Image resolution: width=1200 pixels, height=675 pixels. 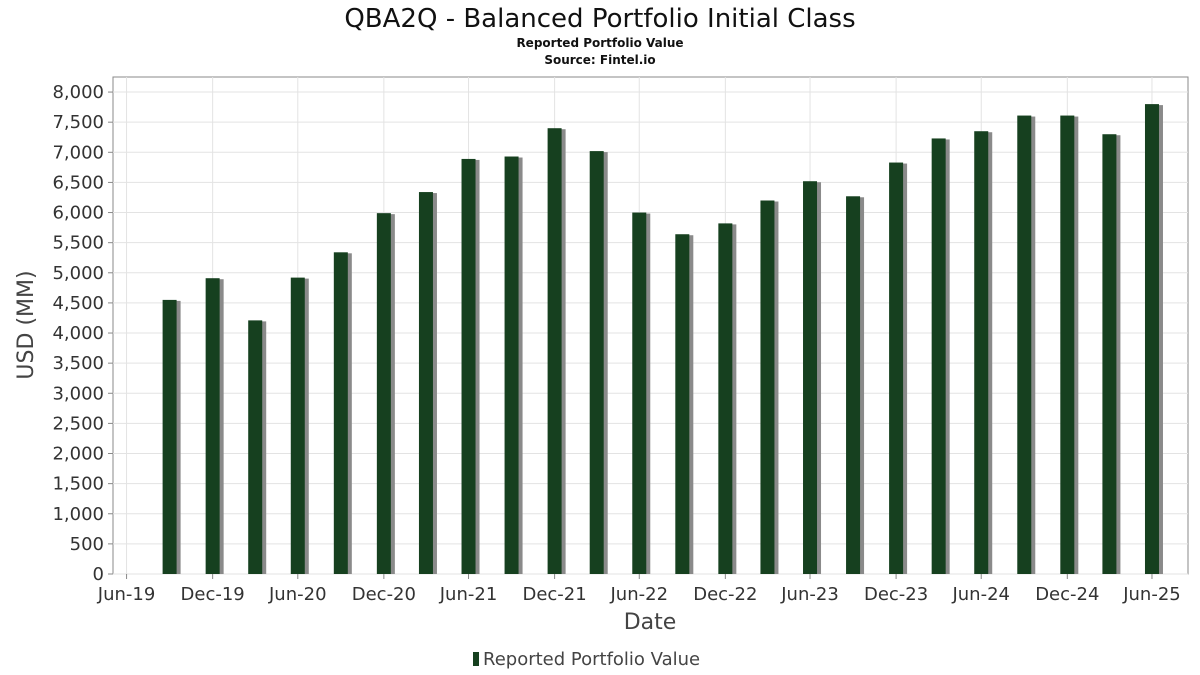 I want to click on x-tick-label: Dec-22, so click(x=725, y=594).